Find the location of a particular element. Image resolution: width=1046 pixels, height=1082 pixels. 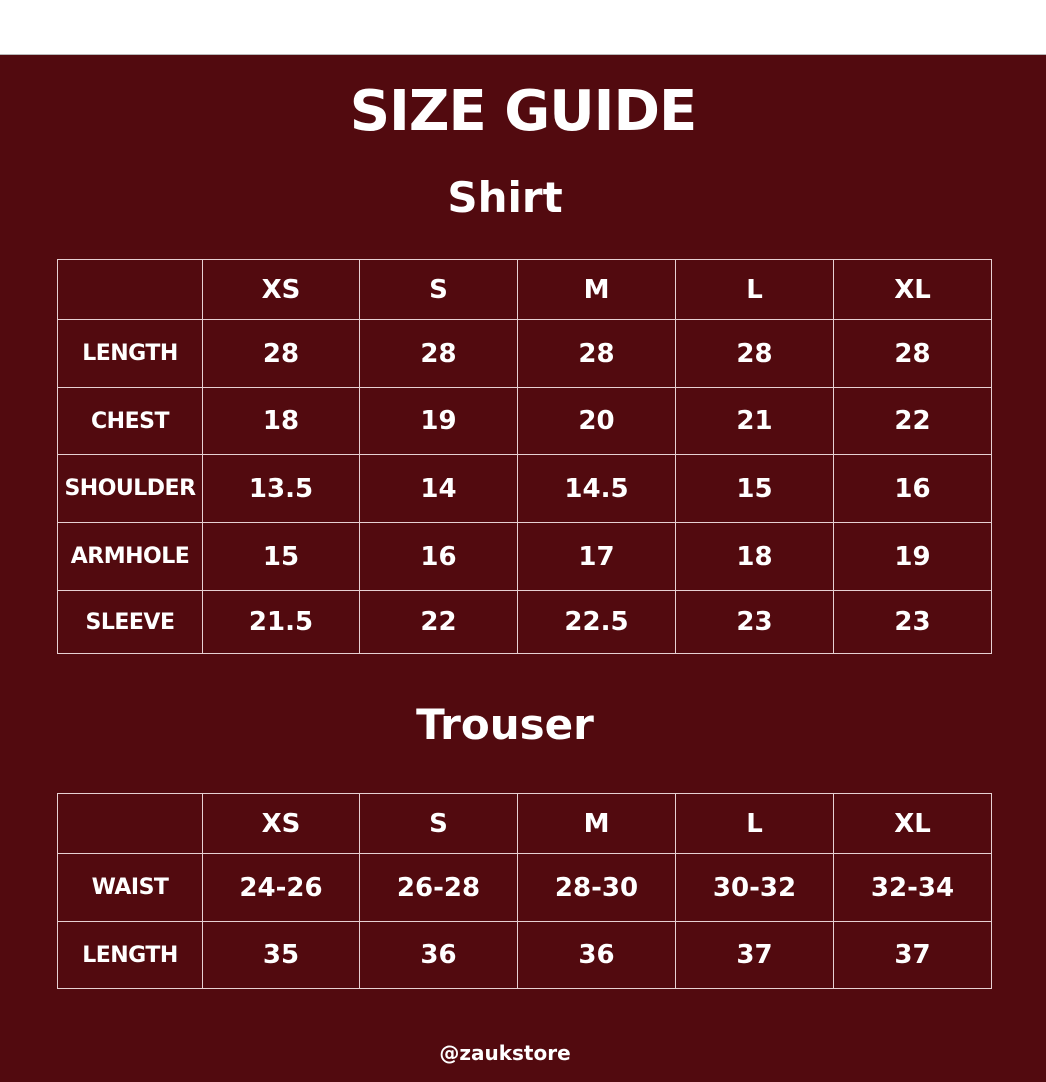

table-row: ARMHOLE 15 16 17 18 19 is located at coordinates (524, 556).